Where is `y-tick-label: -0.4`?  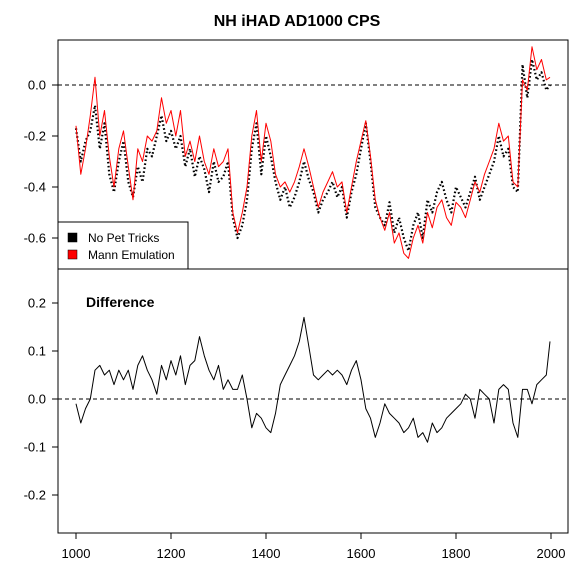
y-tick-label: -0.4 is located at coordinates (35, 187).